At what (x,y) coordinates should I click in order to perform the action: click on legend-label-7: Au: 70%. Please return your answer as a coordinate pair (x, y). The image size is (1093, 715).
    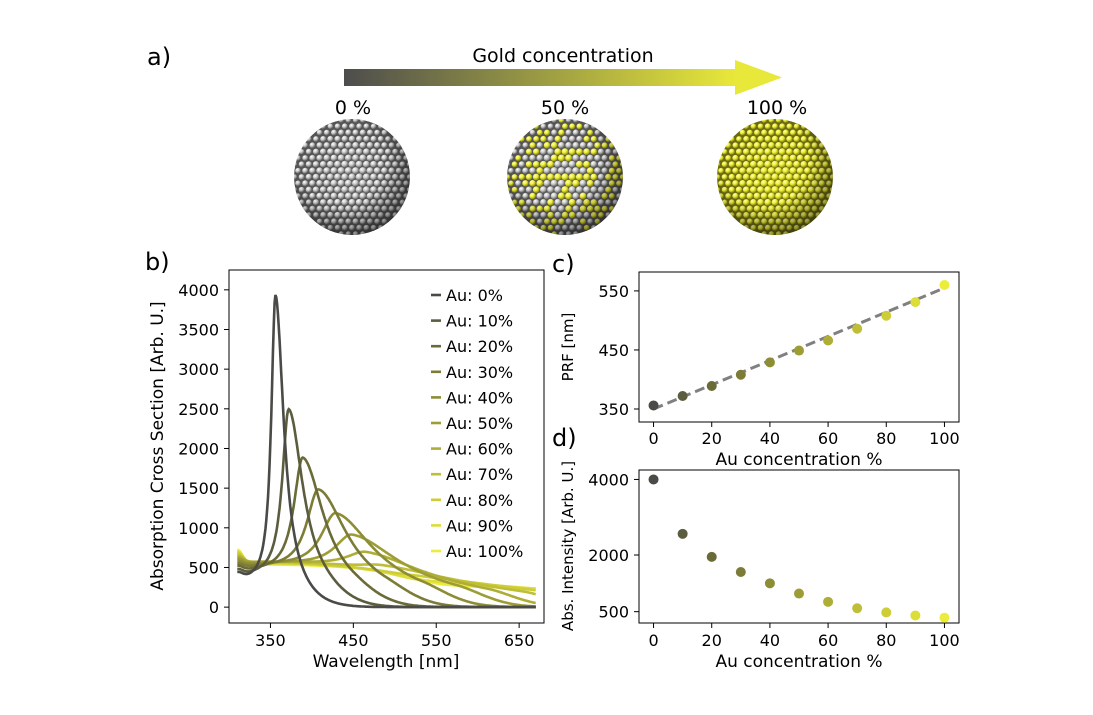
    Looking at the image, I should click on (479, 474).